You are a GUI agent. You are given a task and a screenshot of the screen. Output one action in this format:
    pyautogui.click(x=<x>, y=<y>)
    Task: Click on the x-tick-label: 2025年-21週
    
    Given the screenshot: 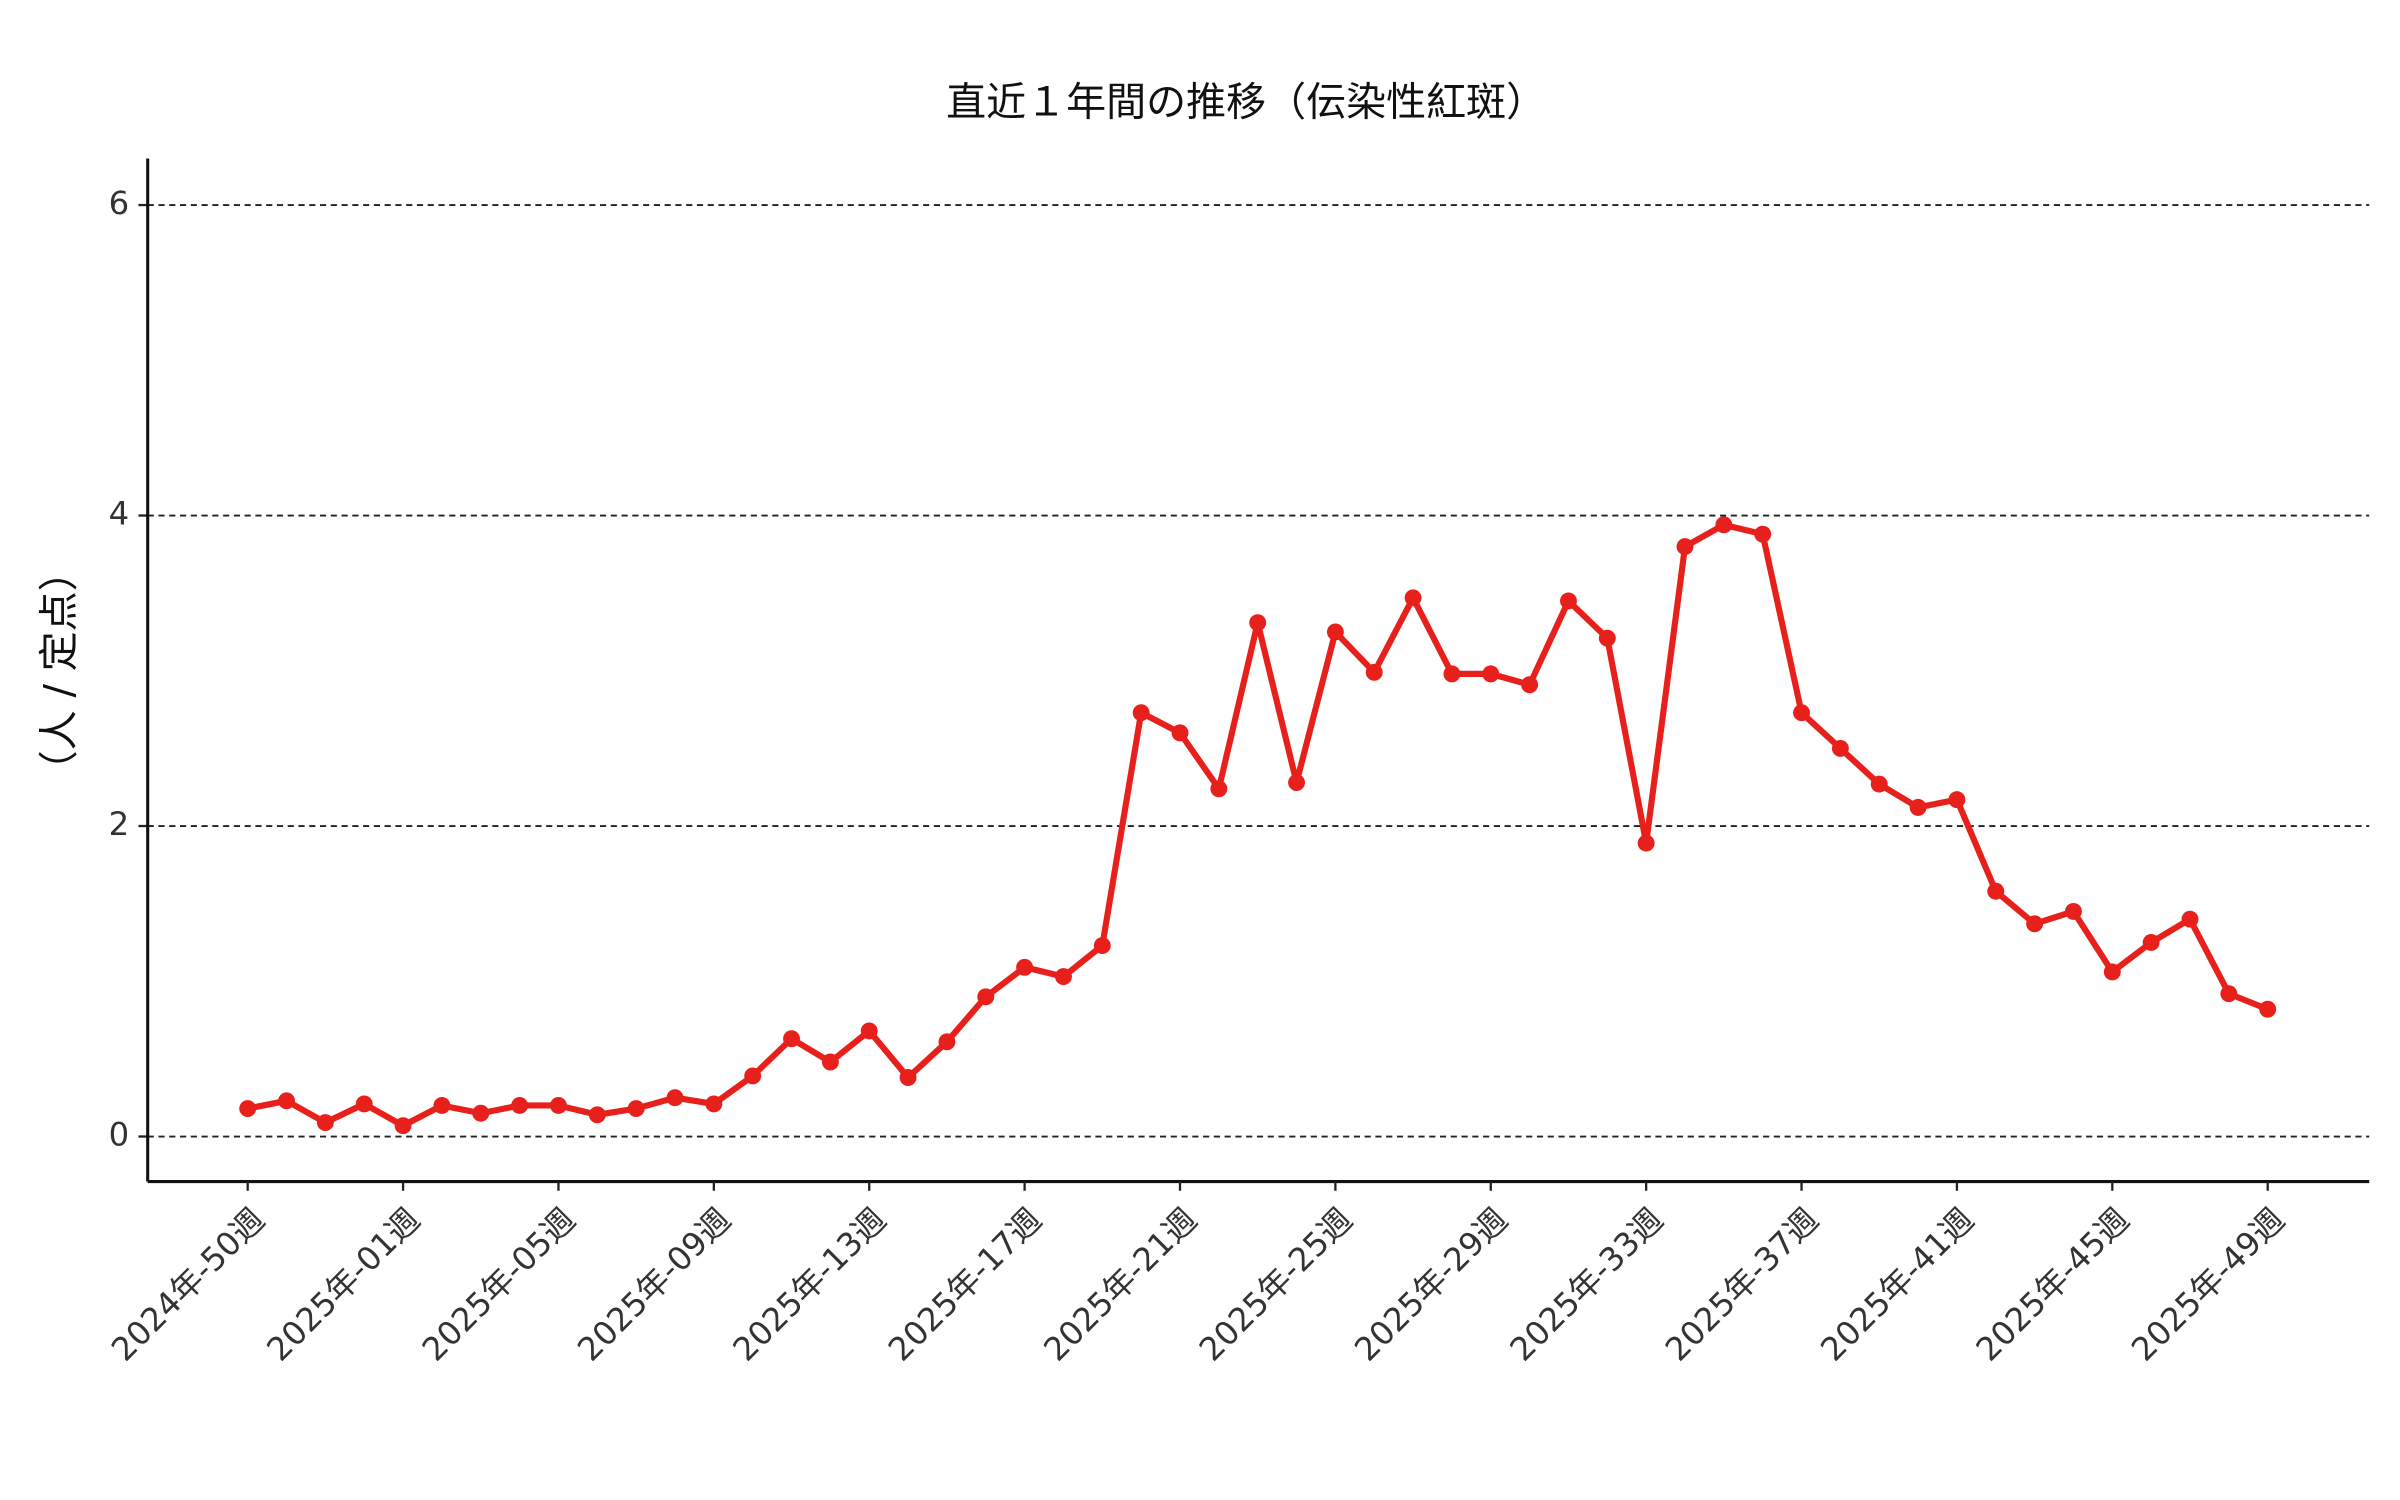 What is the action you would take?
    pyautogui.click(x=1120, y=1285)
    